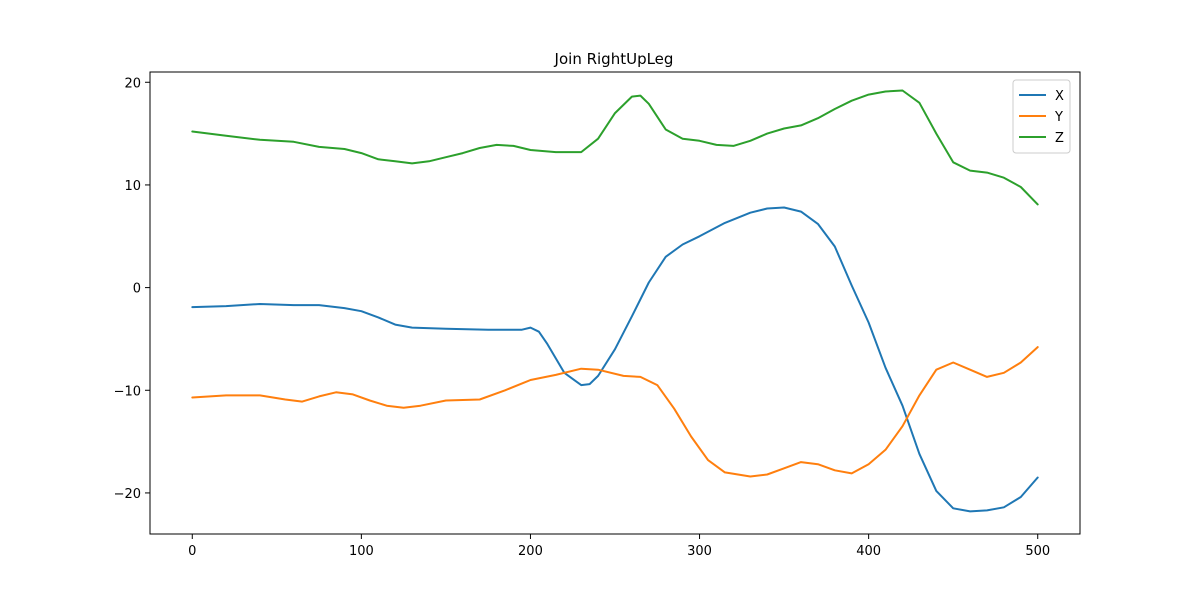 This screenshot has height=604, width=1200. I want to click on x-tick-label: 100, so click(361, 551).